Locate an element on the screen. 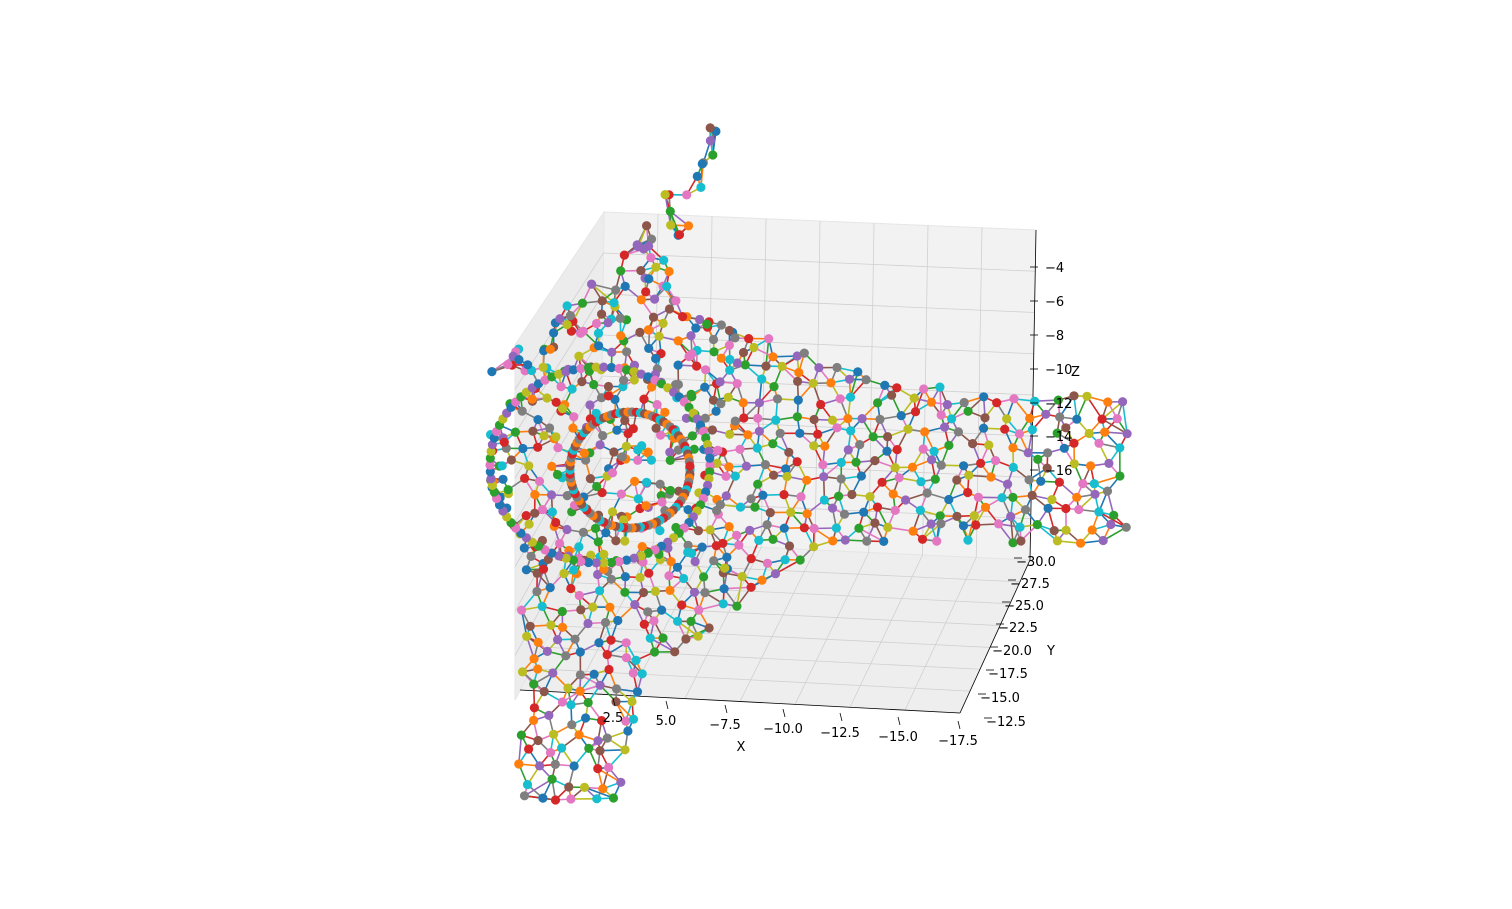  y-tick-label: −27.5 is located at coordinates (1030, 584).